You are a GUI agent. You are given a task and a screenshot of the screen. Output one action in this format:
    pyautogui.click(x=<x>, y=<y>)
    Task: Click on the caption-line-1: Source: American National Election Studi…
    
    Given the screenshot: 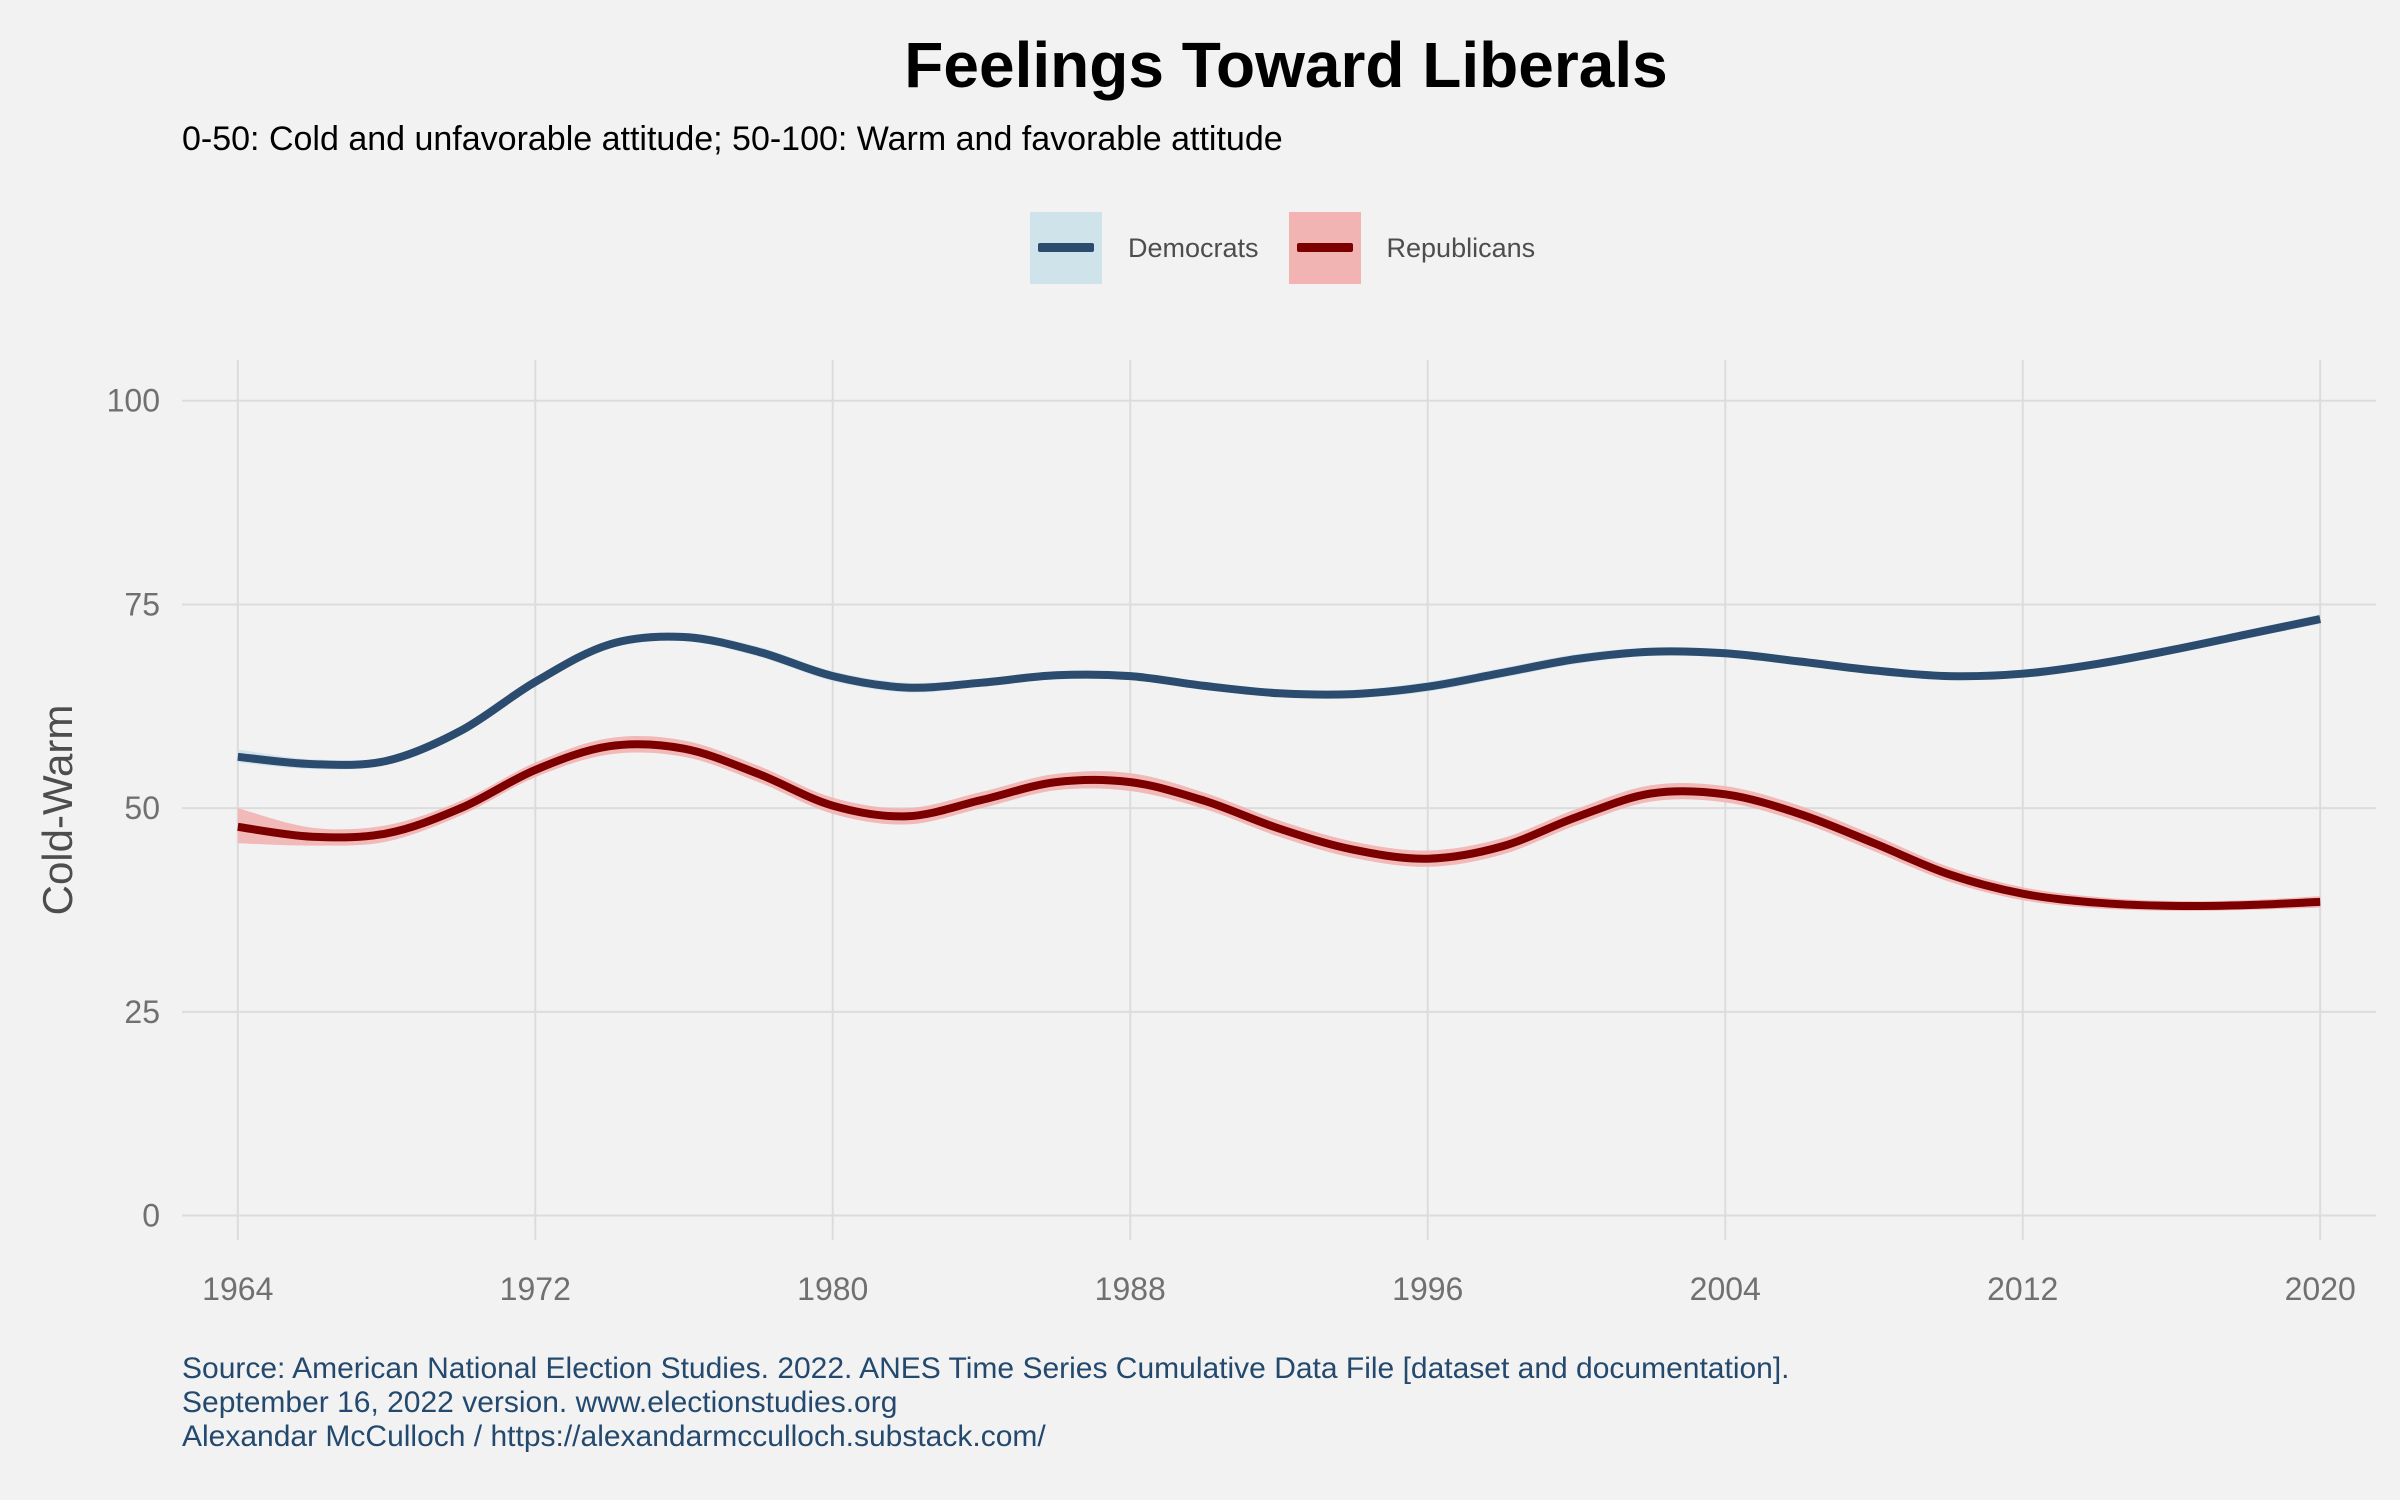 What is the action you would take?
    pyautogui.click(x=986, y=1368)
    